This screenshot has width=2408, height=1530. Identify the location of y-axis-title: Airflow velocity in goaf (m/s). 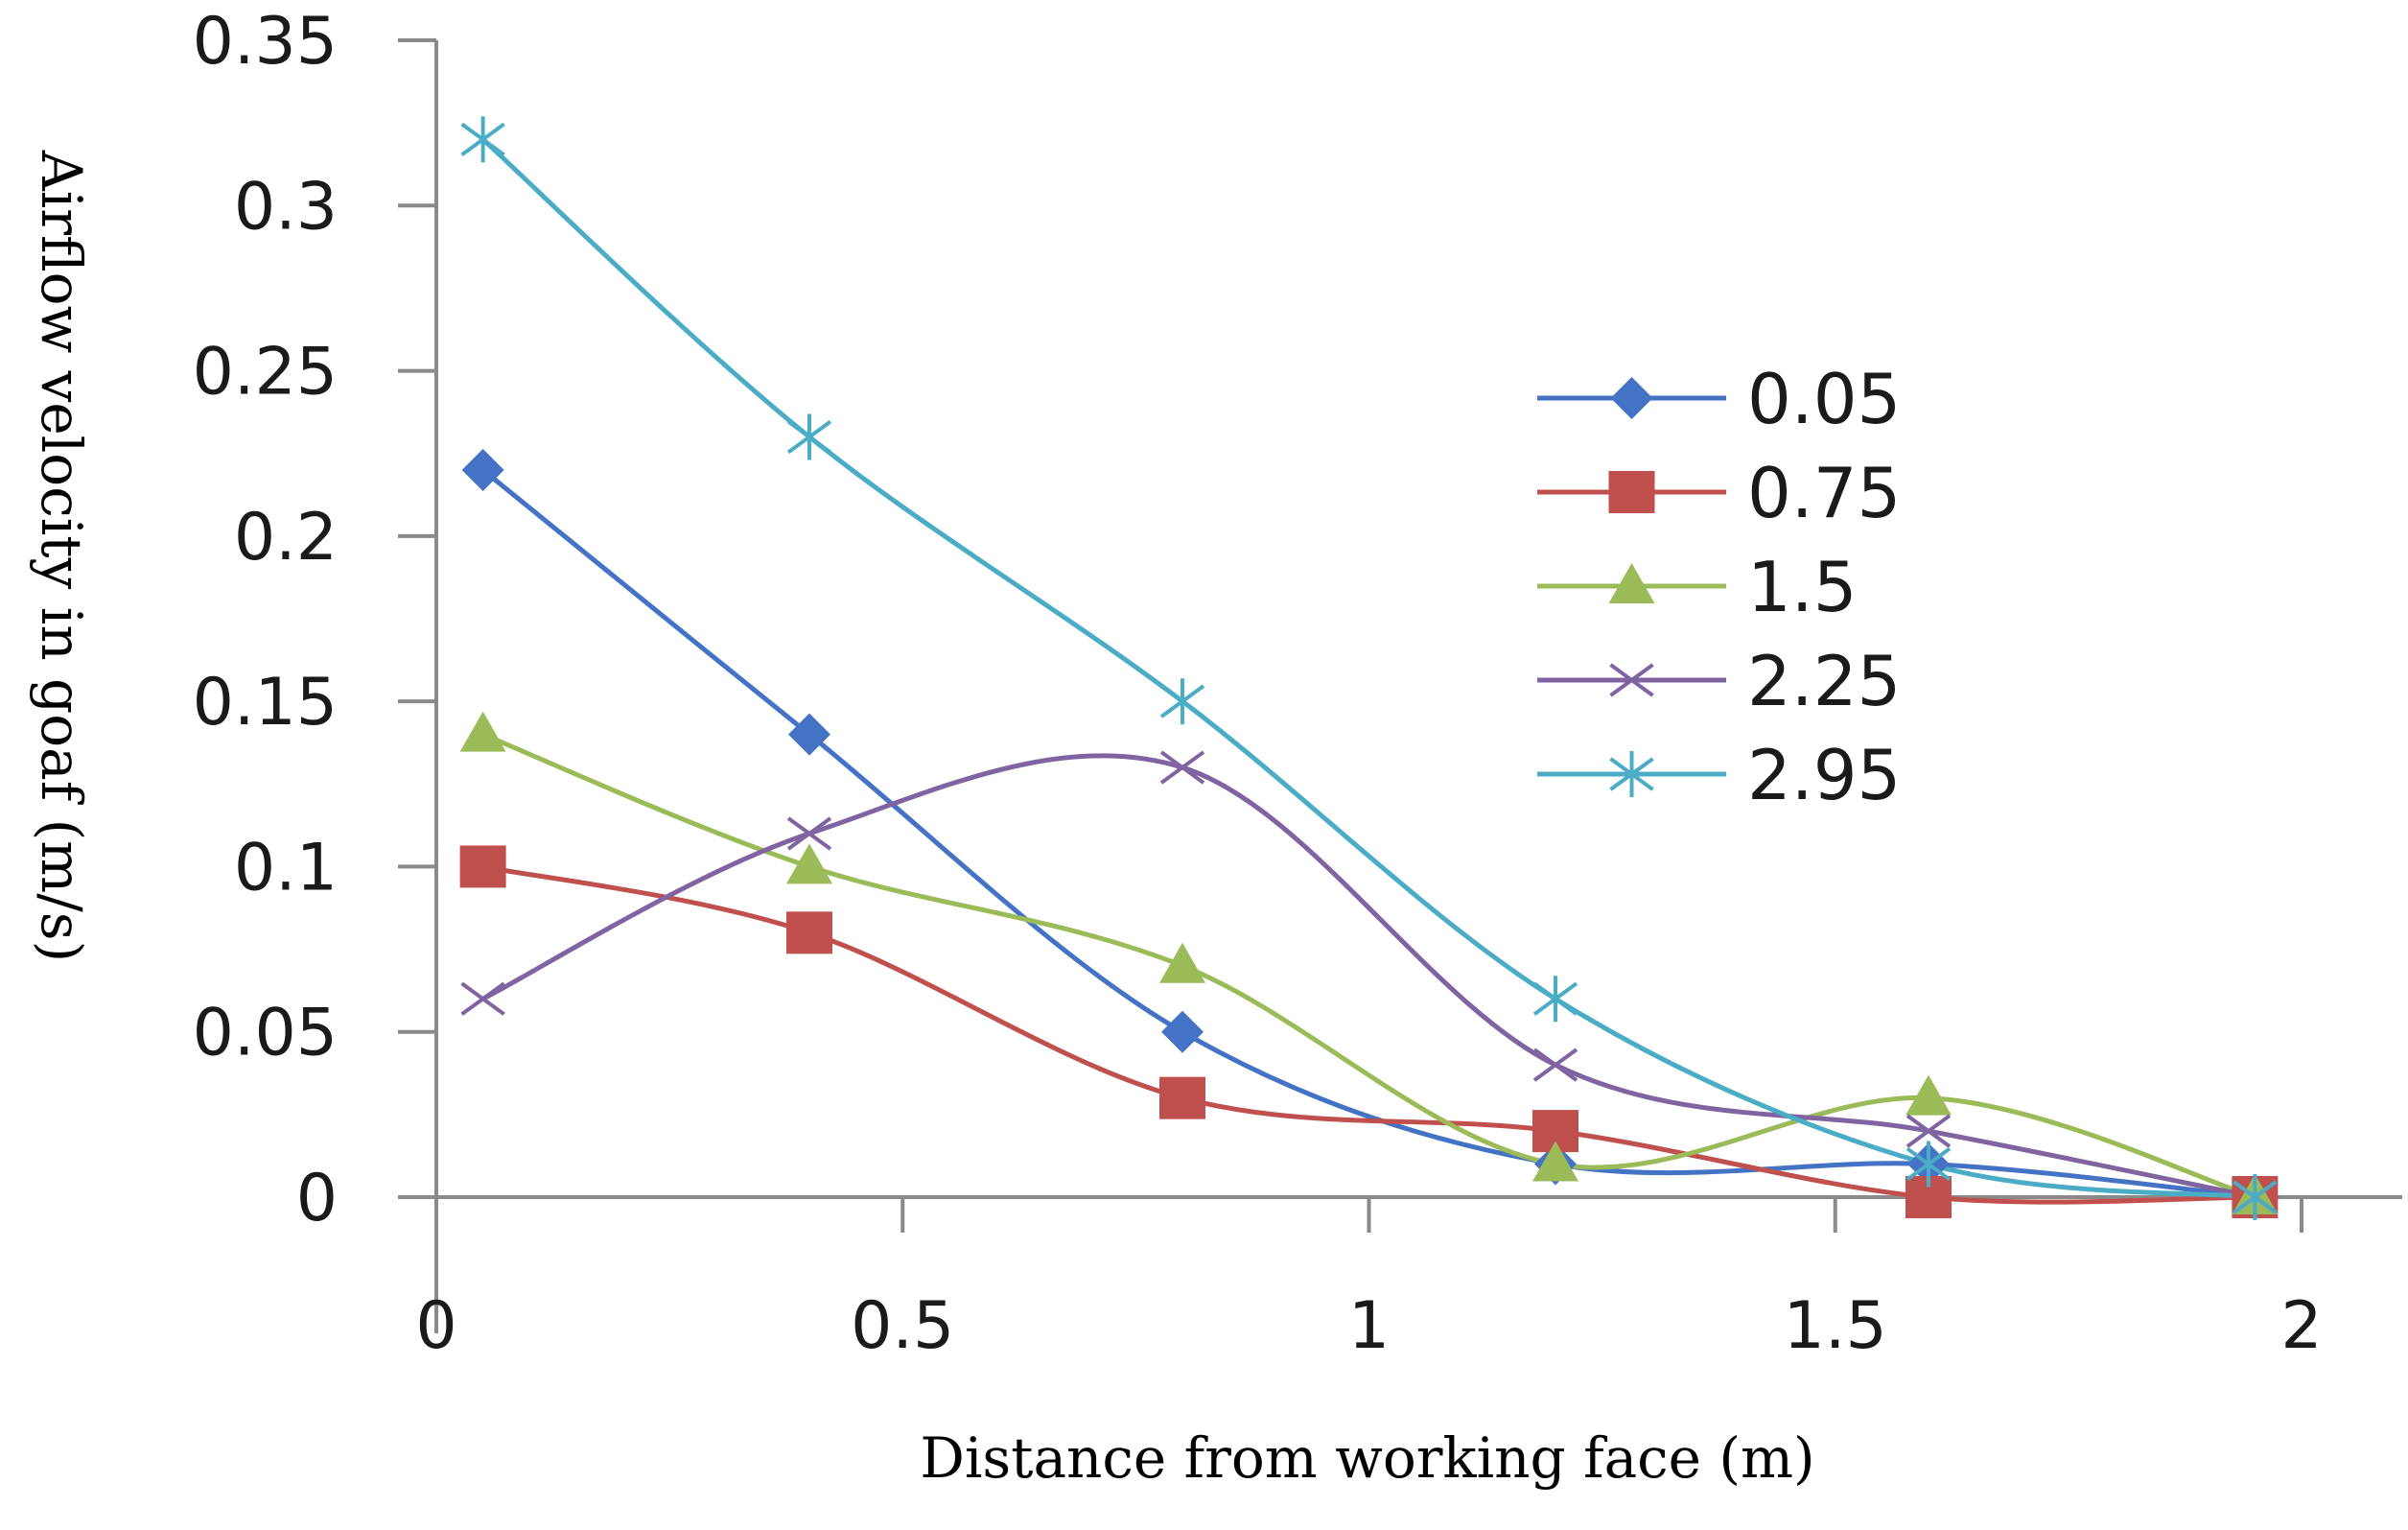
(61, 556).